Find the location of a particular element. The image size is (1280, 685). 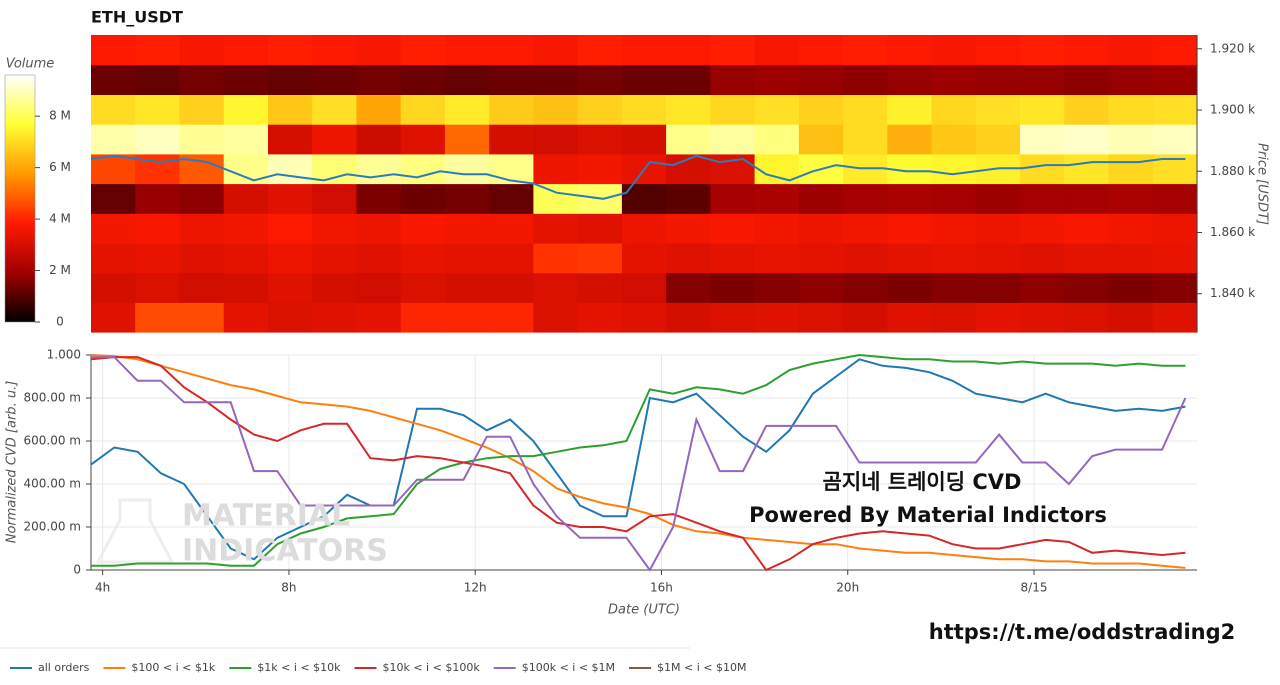

y-axis-label: Normalized CVD [arb. u.] is located at coordinates (12, 462).